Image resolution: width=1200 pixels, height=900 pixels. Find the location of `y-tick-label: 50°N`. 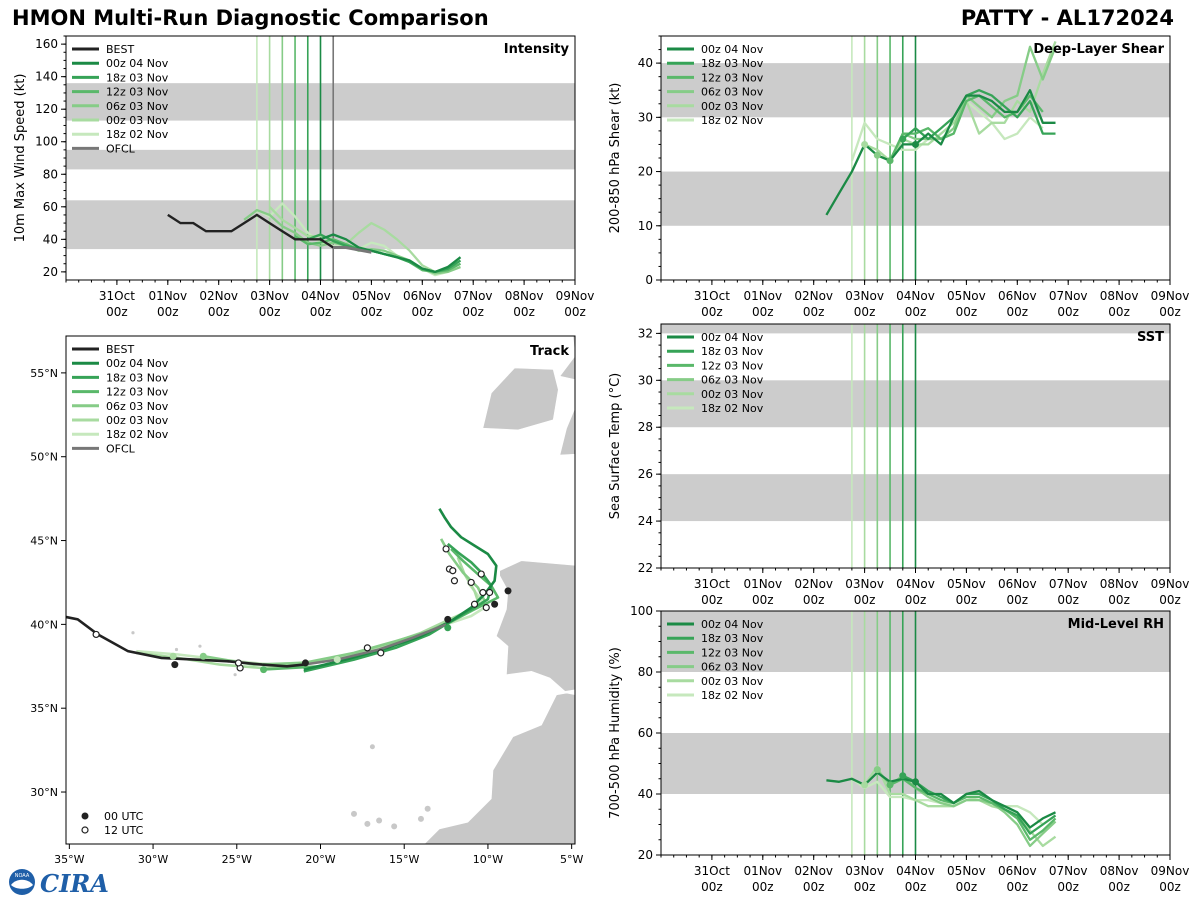

y-tick-label: 50°N is located at coordinates (44, 457).